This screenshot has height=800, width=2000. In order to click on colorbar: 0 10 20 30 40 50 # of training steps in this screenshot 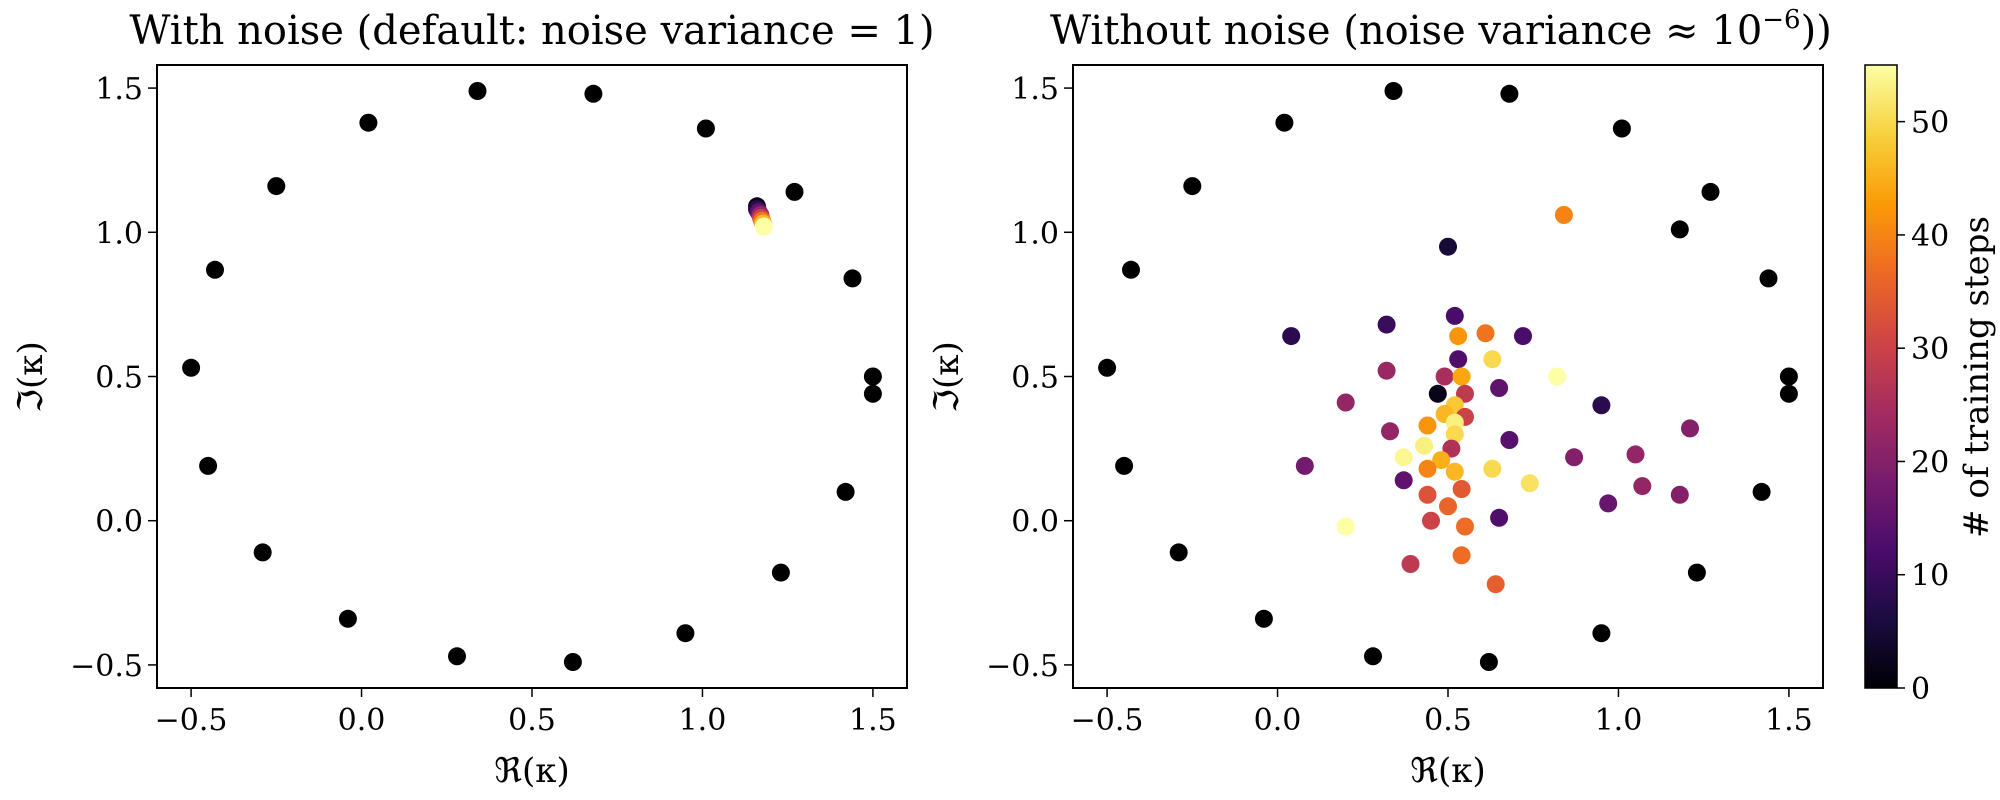, I will do `click(1930, 385)`.